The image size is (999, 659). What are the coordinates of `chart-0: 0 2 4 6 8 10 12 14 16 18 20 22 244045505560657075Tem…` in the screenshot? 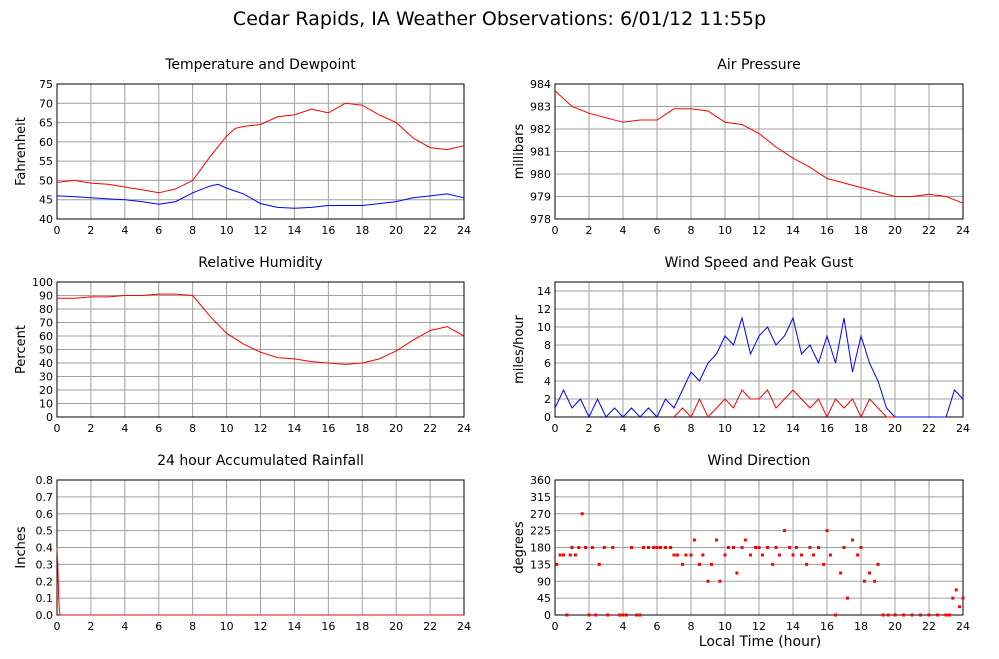 It's located at (242, 147).